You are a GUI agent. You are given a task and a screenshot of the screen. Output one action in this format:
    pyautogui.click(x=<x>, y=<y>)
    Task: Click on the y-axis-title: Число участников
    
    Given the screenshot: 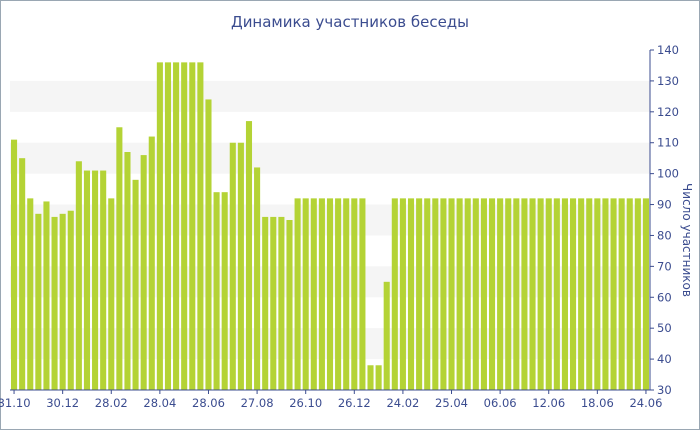 What is the action you would take?
    pyautogui.click(x=687, y=240)
    